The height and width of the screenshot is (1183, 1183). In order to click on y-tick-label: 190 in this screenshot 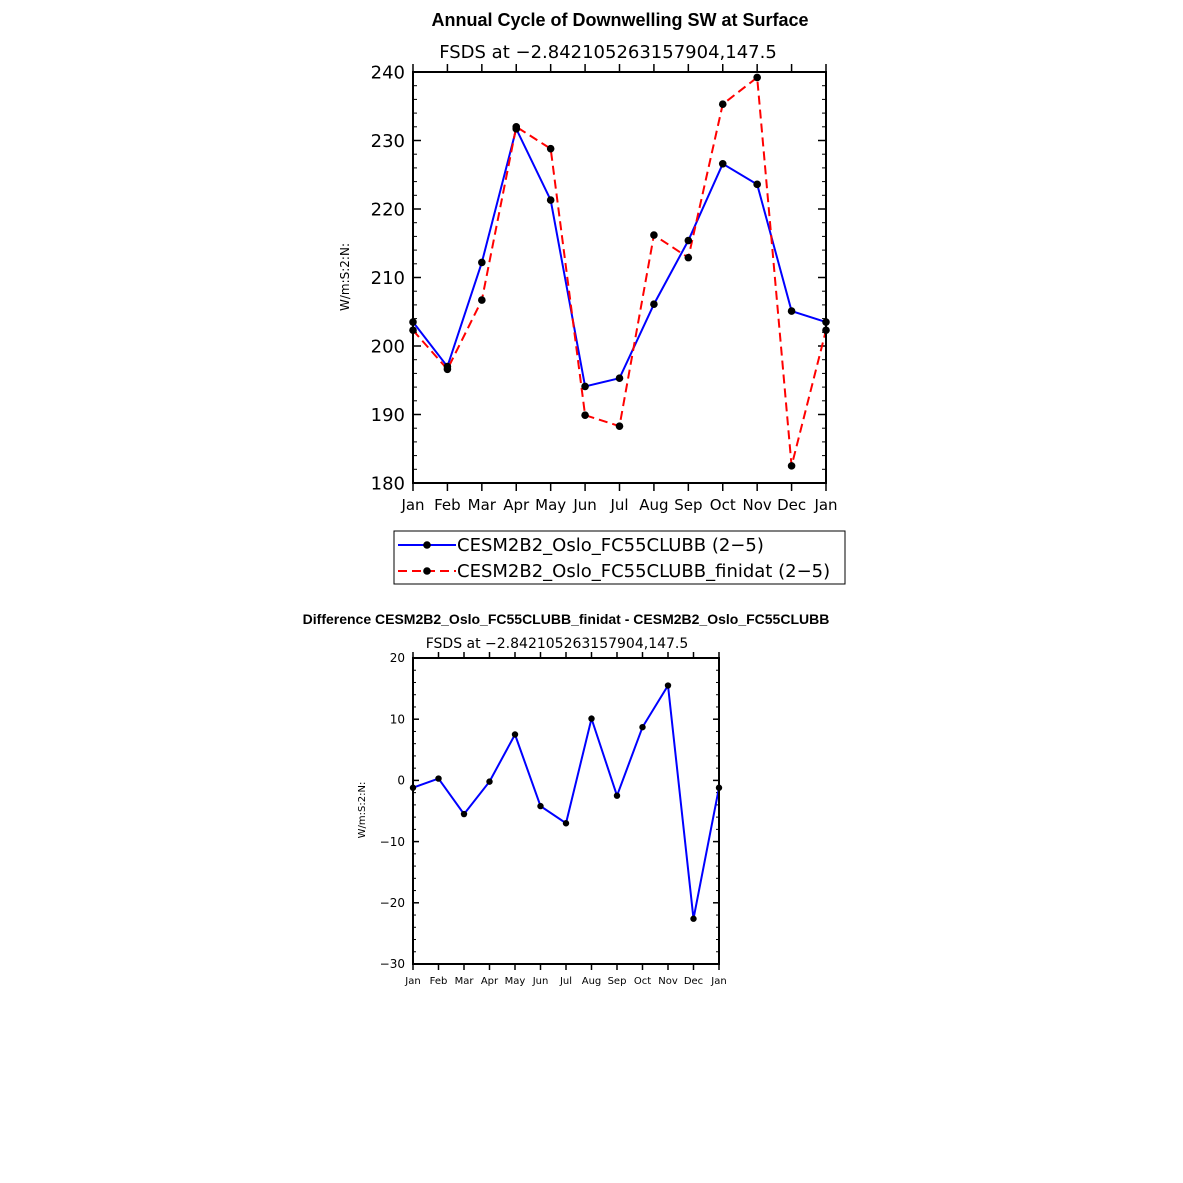, I will do `click(388, 415)`.